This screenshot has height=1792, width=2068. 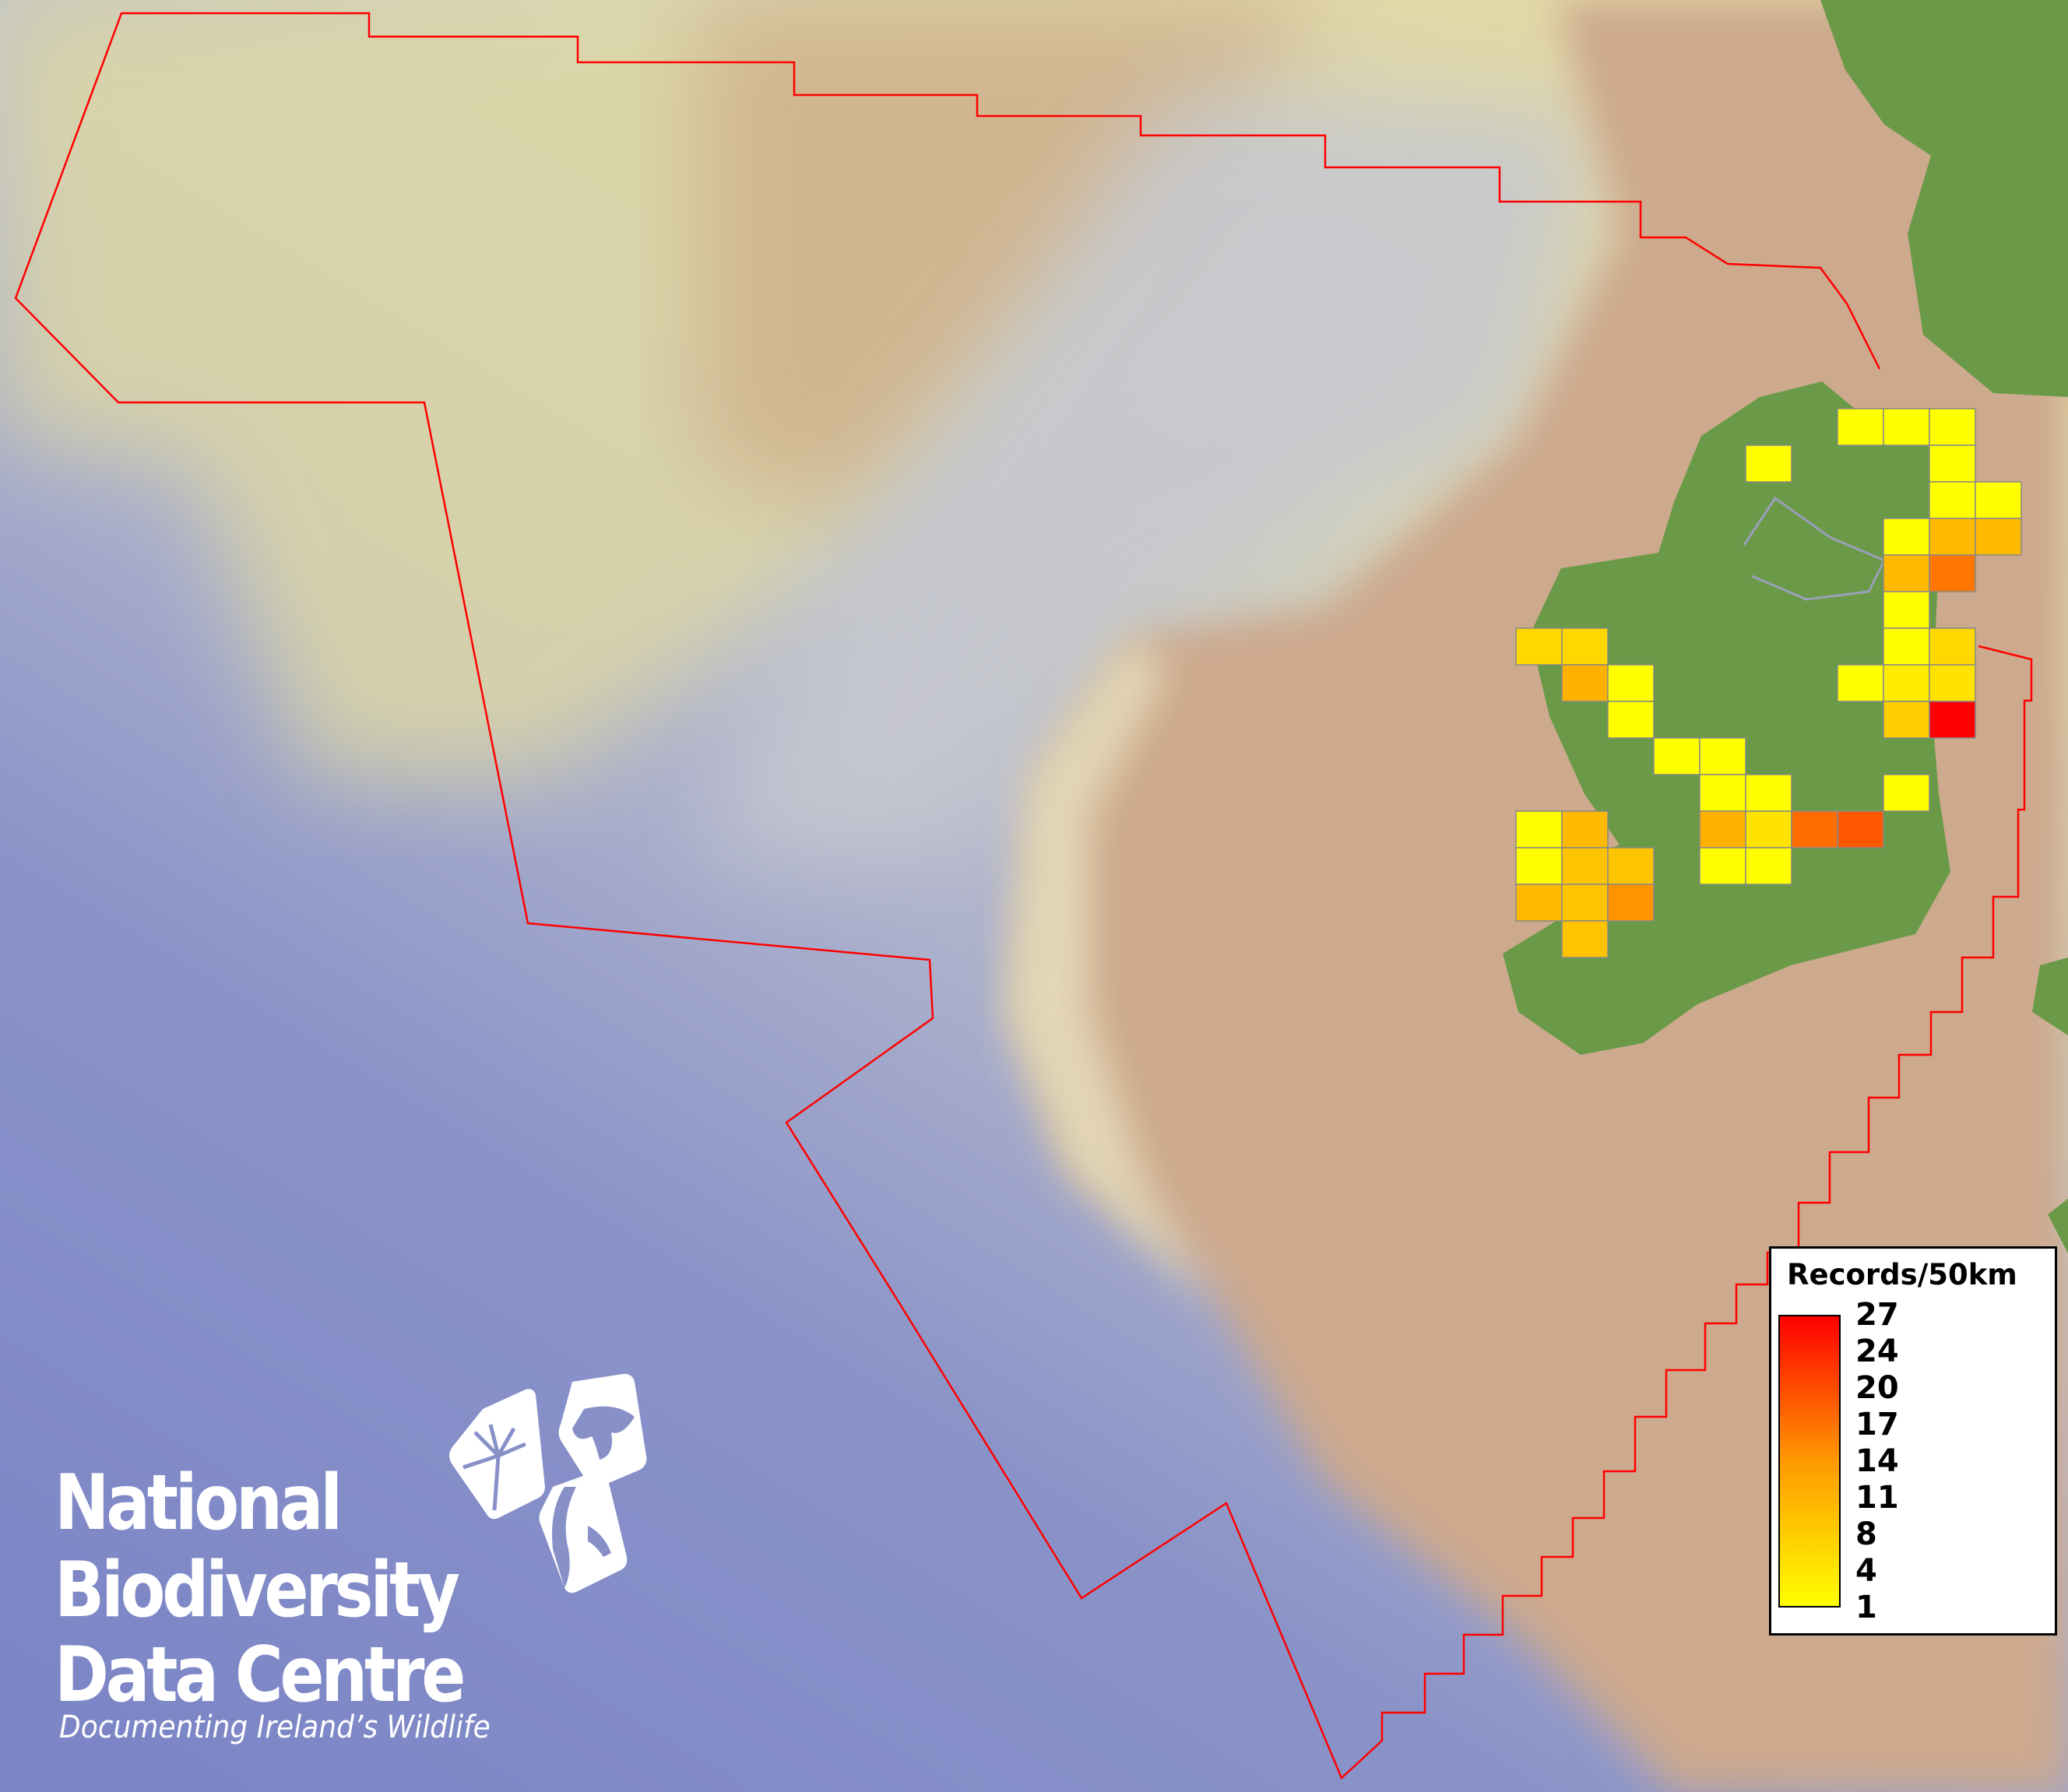 I want to click on legend-title: Records/50km, so click(x=1902, y=1274).